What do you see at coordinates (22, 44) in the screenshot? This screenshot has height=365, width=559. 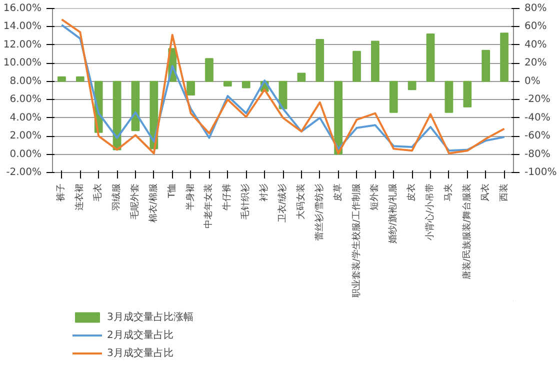 I see `y-tick-label: 12.00%` at bounding box center [22, 44].